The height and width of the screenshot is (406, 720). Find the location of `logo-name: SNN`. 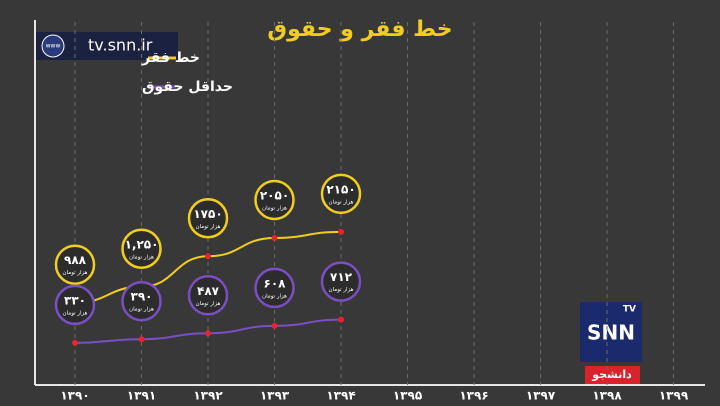

logo-name: SNN is located at coordinates (611, 333).